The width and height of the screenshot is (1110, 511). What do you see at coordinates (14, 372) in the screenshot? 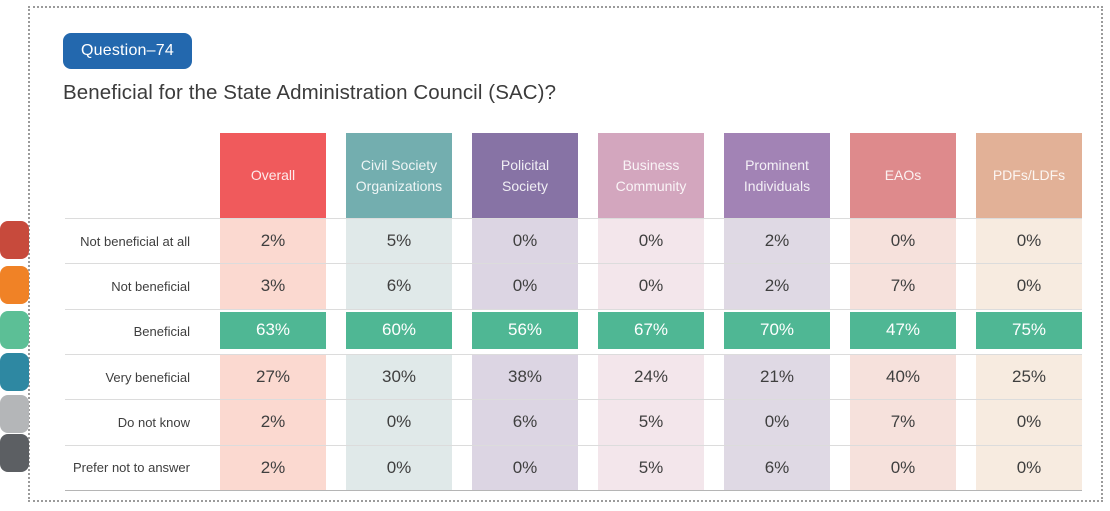
I see `legend-chip-very-beneficial` at bounding box center [14, 372].